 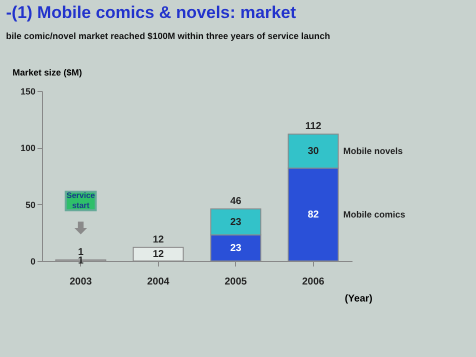 I want to click on y-tick-label: 0, so click(x=33, y=261).